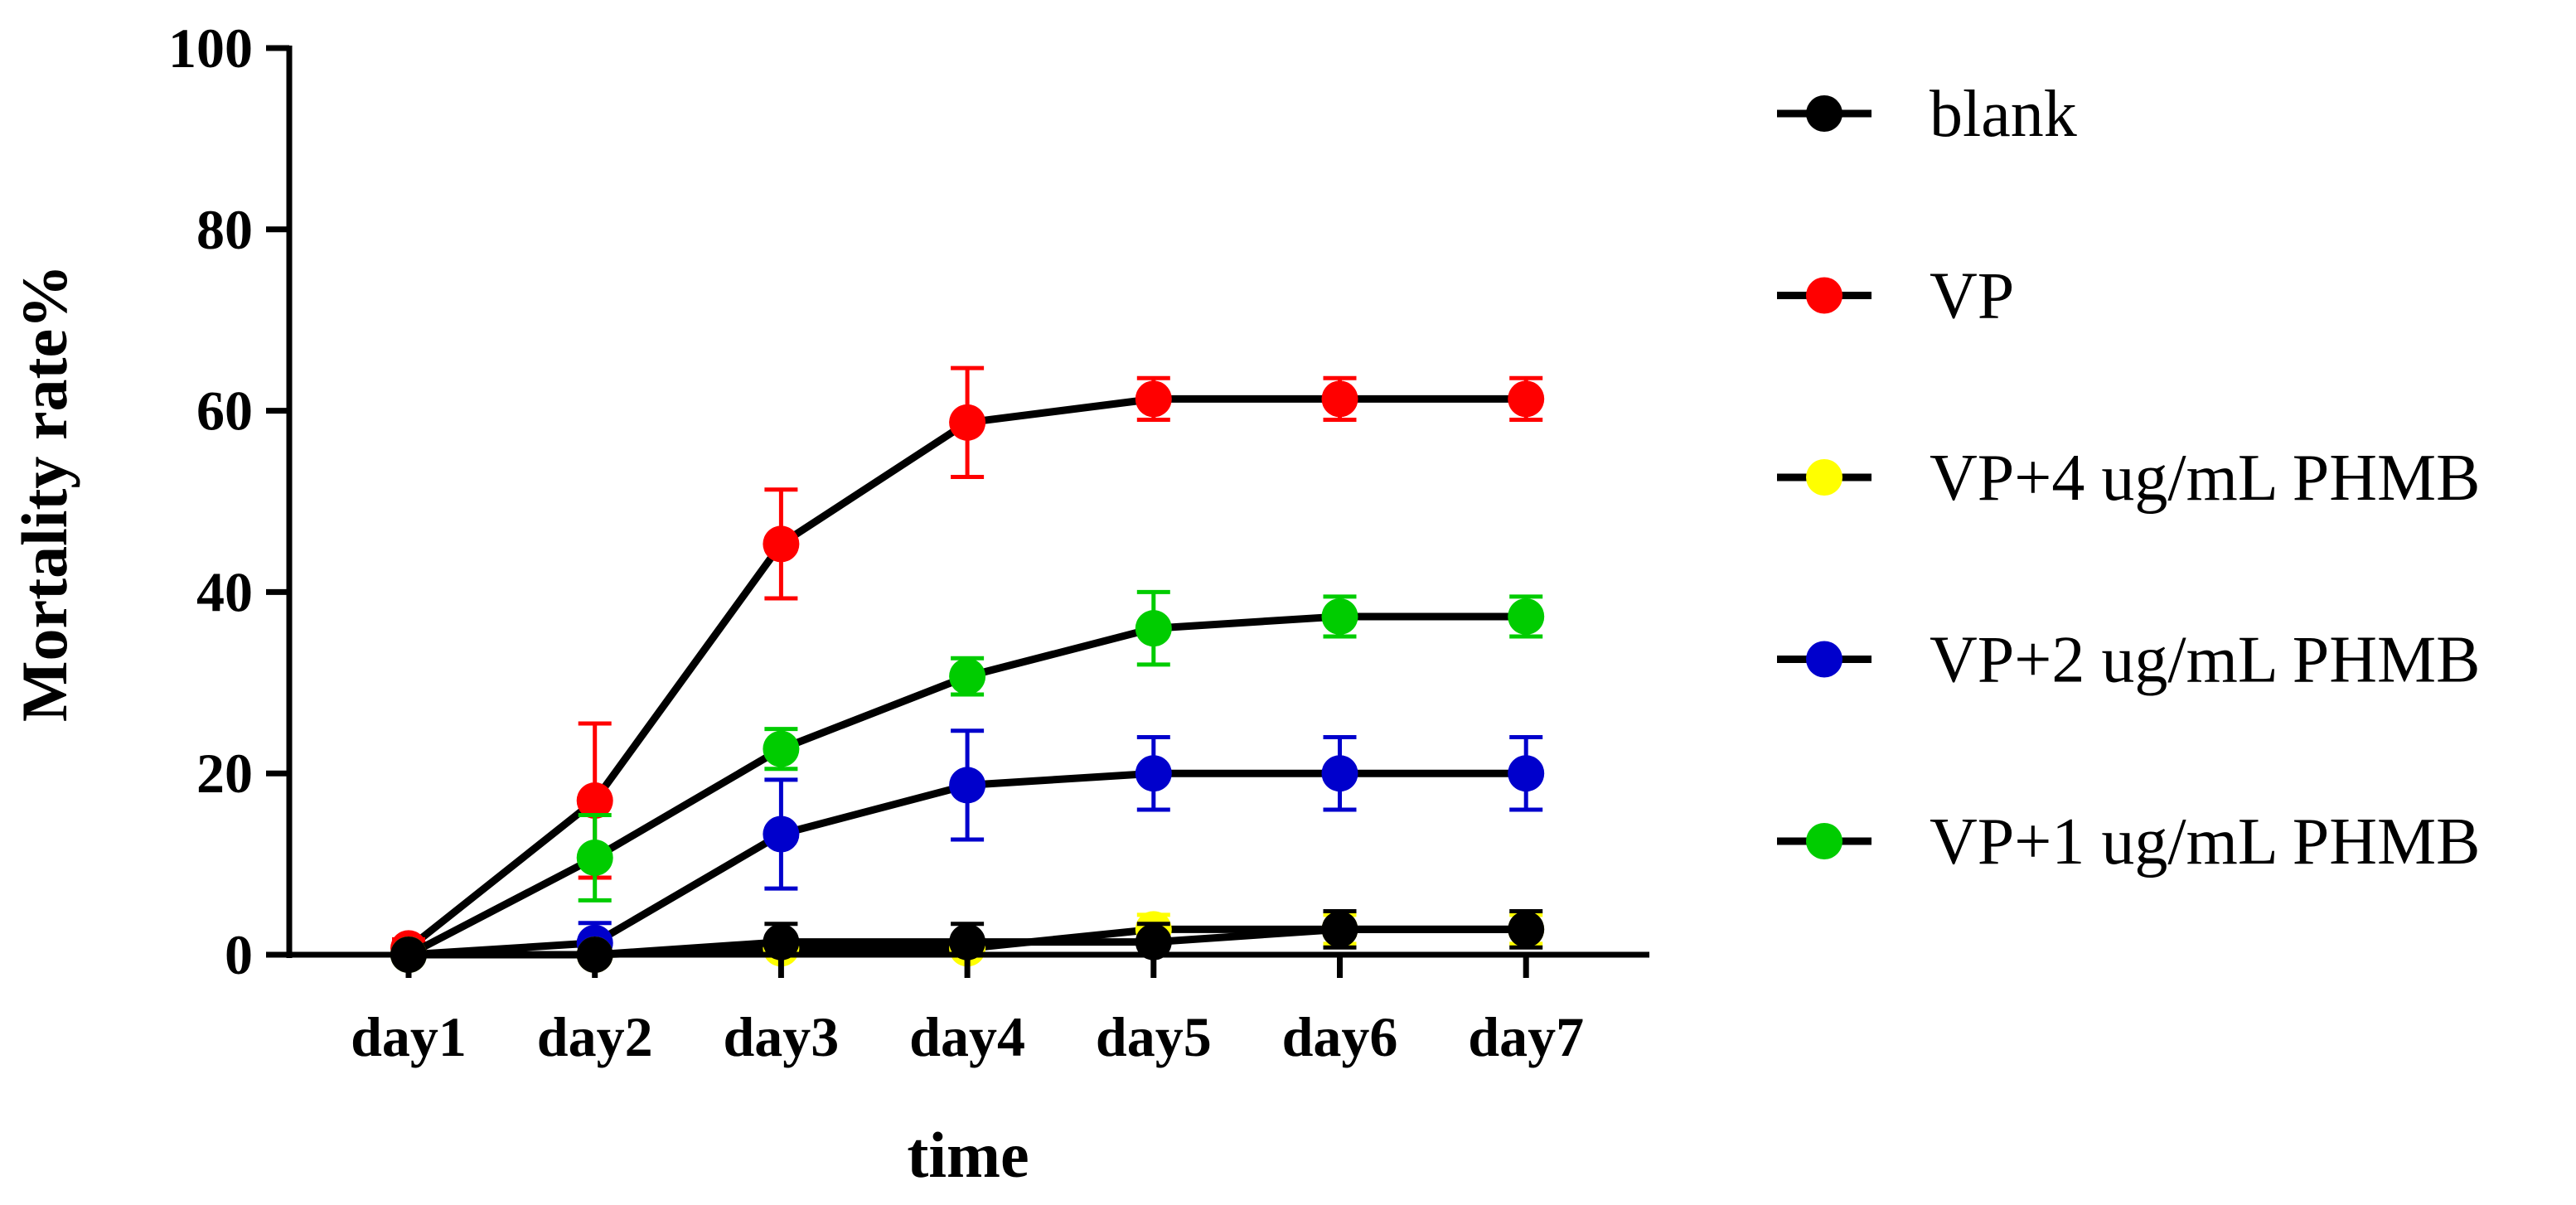 The height and width of the screenshot is (1205, 2576). What do you see at coordinates (967, 1036) in the screenshot?
I see `x-tick-label: day4` at bounding box center [967, 1036].